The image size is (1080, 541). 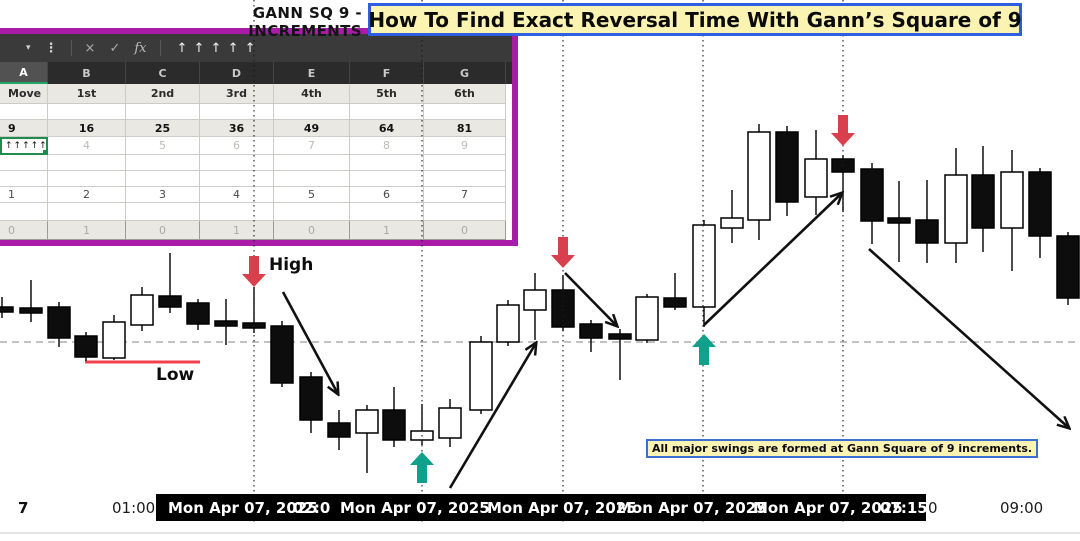 I want to click on sheet-cell-C1: 2nd, so click(x=163, y=94).